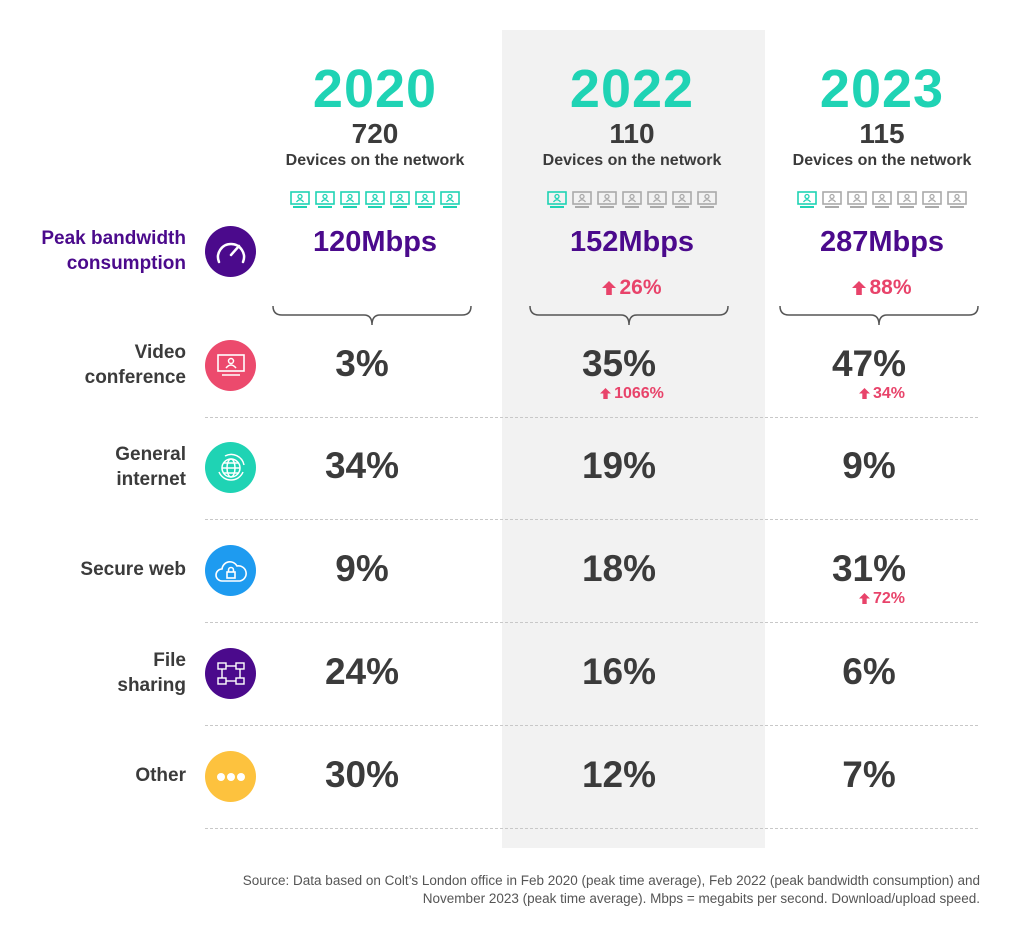 The image size is (1024, 947). I want to click on cell-change: 34%, so click(882, 394).